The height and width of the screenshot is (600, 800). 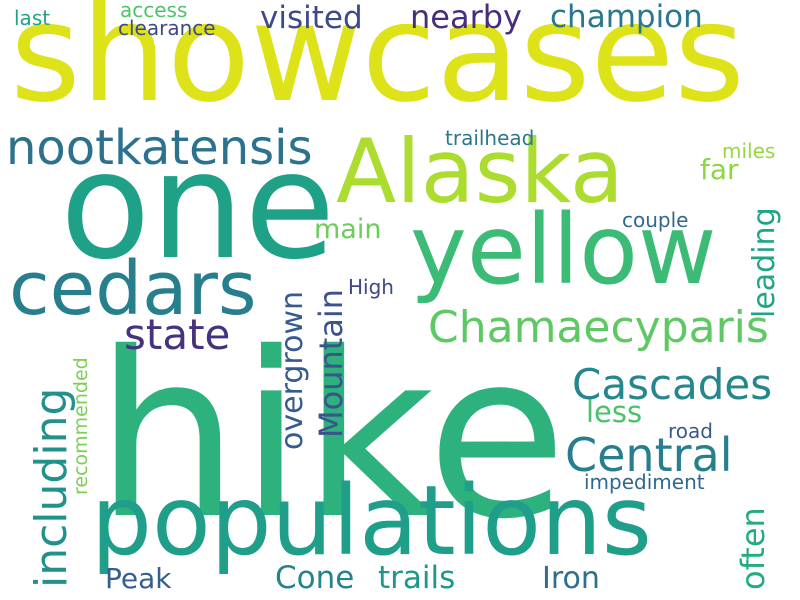 I want to click on word-far: far, so click(x=719, y=169).